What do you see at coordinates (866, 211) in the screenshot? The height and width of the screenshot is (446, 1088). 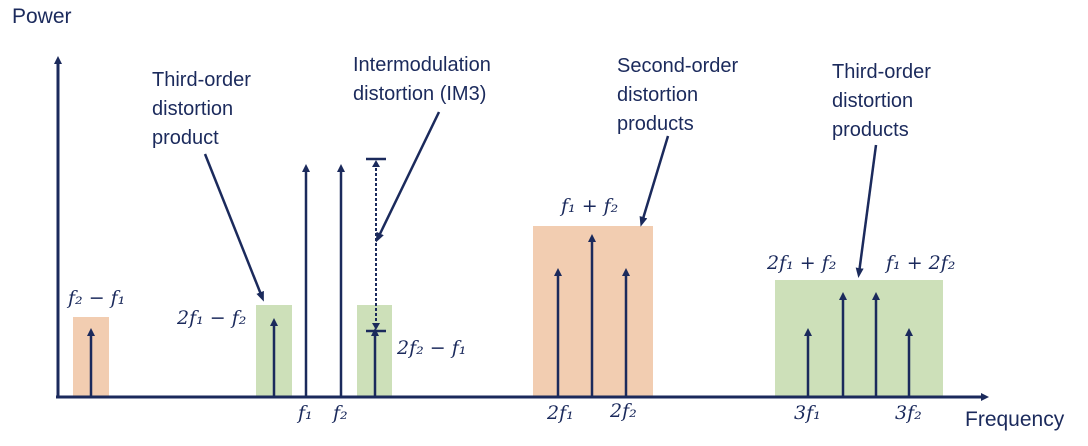 I see `callout-arrow-third-order-products` at bounding box center [866, 211].